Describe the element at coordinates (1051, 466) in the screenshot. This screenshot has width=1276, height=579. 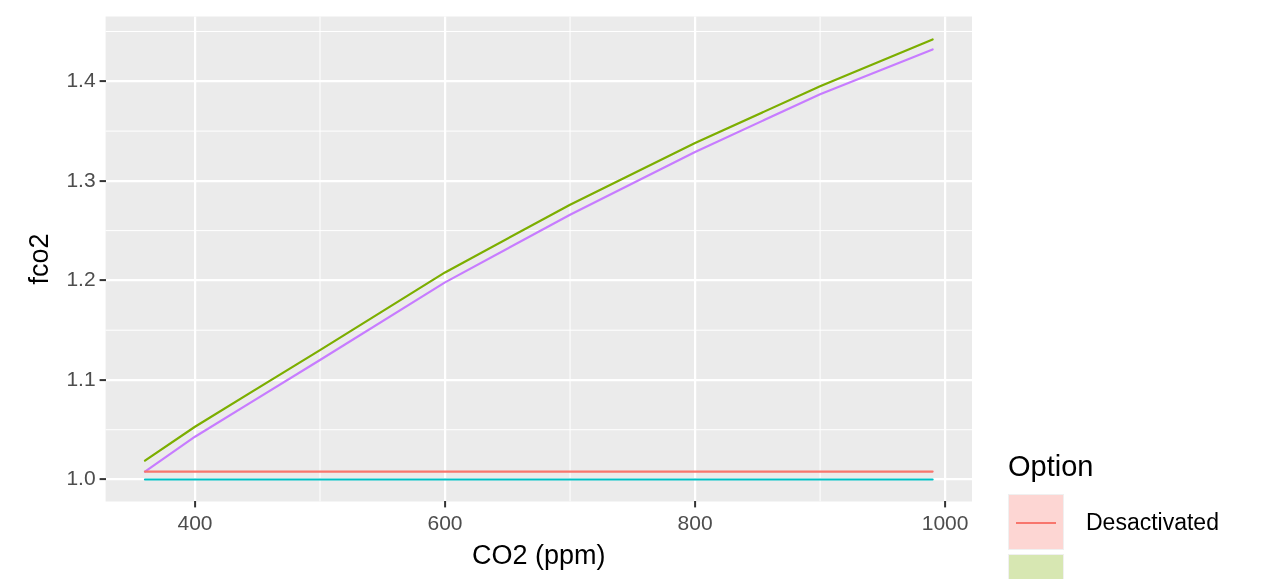
I see `legend-title: Option` at that location.